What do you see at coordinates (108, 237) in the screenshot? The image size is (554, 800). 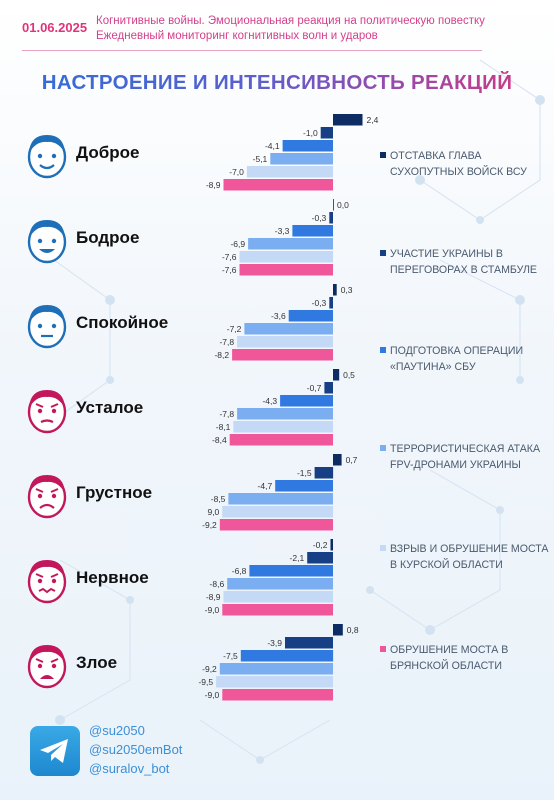 I see `mood-label: Бодрое` at bounding box center [108, 237].